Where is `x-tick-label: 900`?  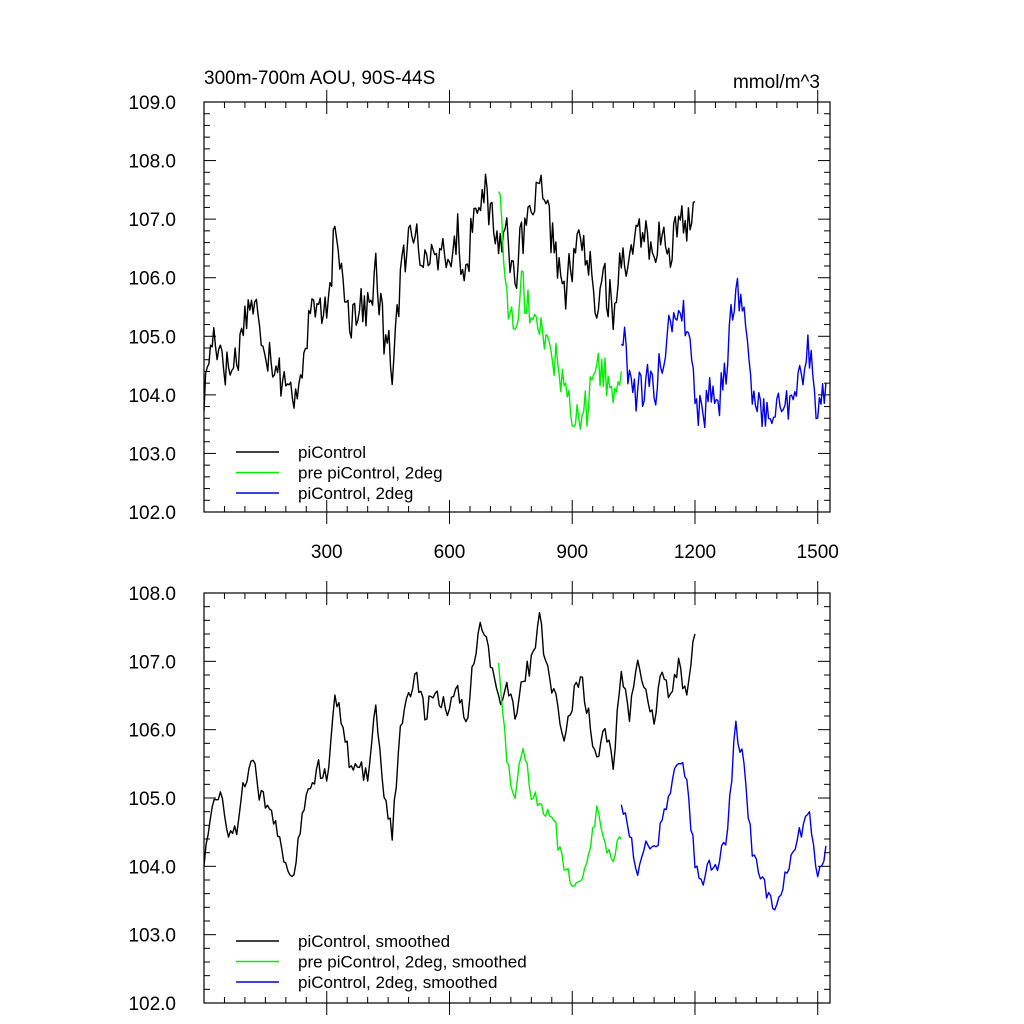
x-tick-label: 900 is located at coordinates (572, 552).